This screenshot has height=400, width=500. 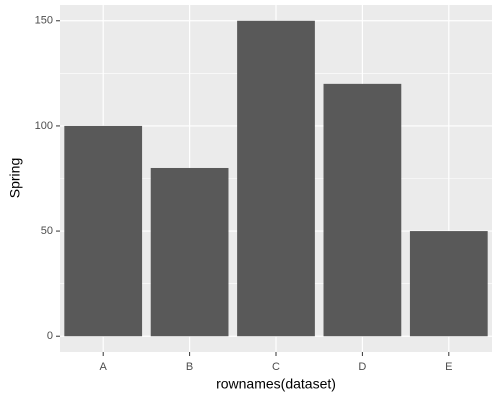 What do you see at coordinates (104, 367) in the screenshot?
I see `x-tick-label: A` at bounding box center [104, 367].